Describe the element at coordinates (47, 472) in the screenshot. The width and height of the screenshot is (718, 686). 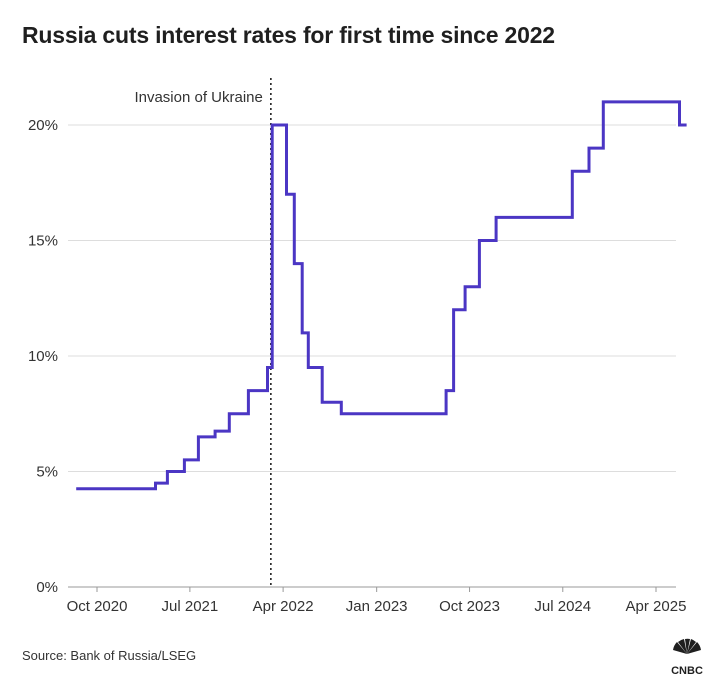
I see `y-tick-label: 5%` at that location.